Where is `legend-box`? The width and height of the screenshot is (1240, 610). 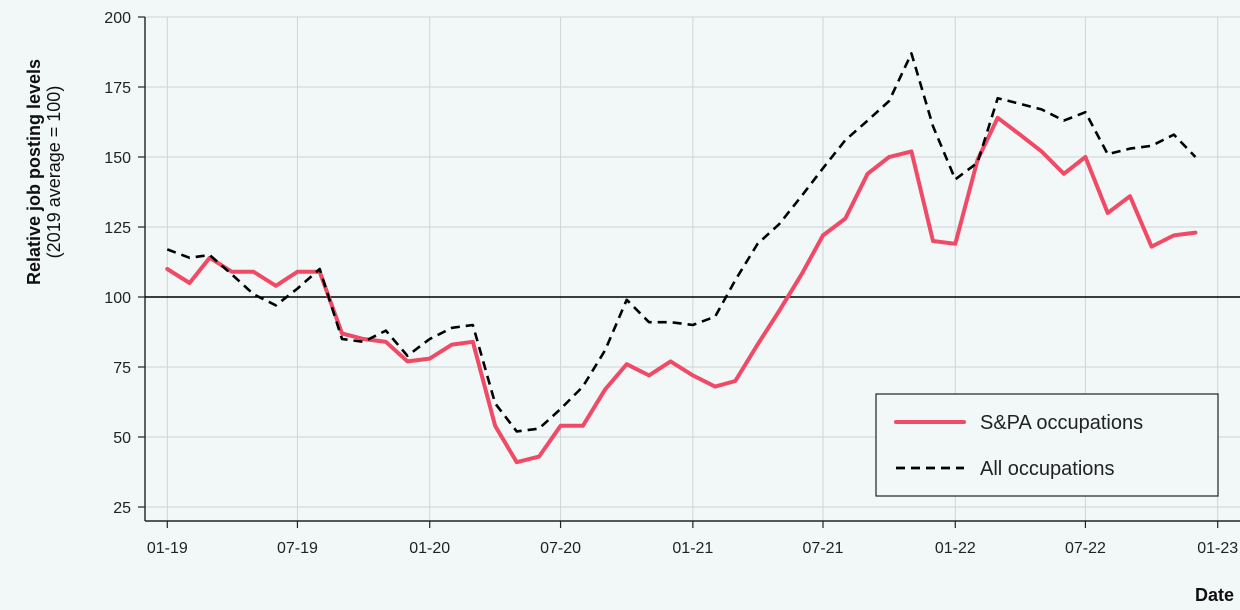
legend-box is located at coordinates (1047, 445).